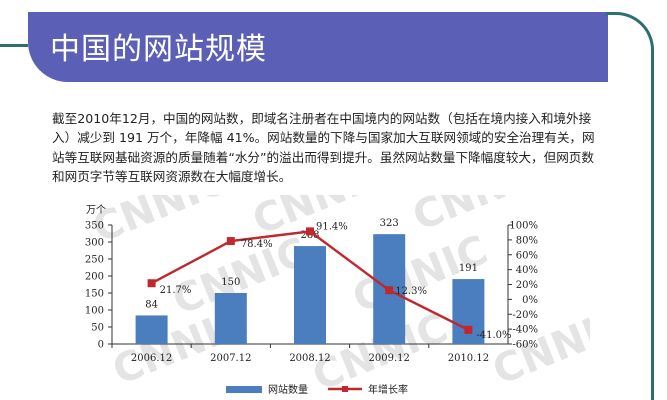  What do you see at coordinates (389, 223) in the screenshot?
I see `bar-value-label: 323` at bounding box center [389, 223].